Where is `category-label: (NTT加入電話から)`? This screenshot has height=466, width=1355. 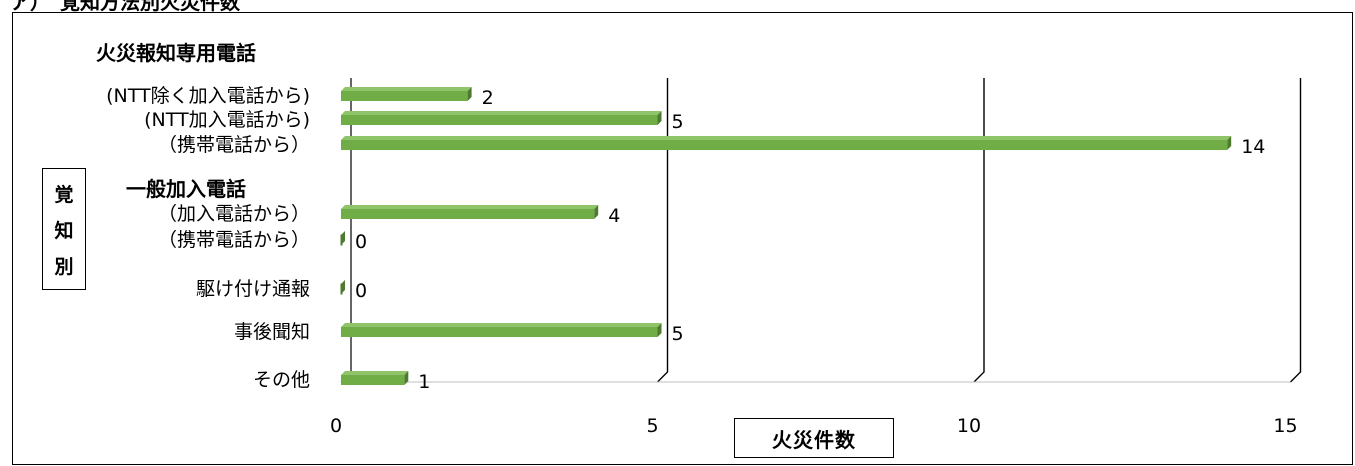
category-label: (NTT加入電話から) is located at coordinates (227, 120).